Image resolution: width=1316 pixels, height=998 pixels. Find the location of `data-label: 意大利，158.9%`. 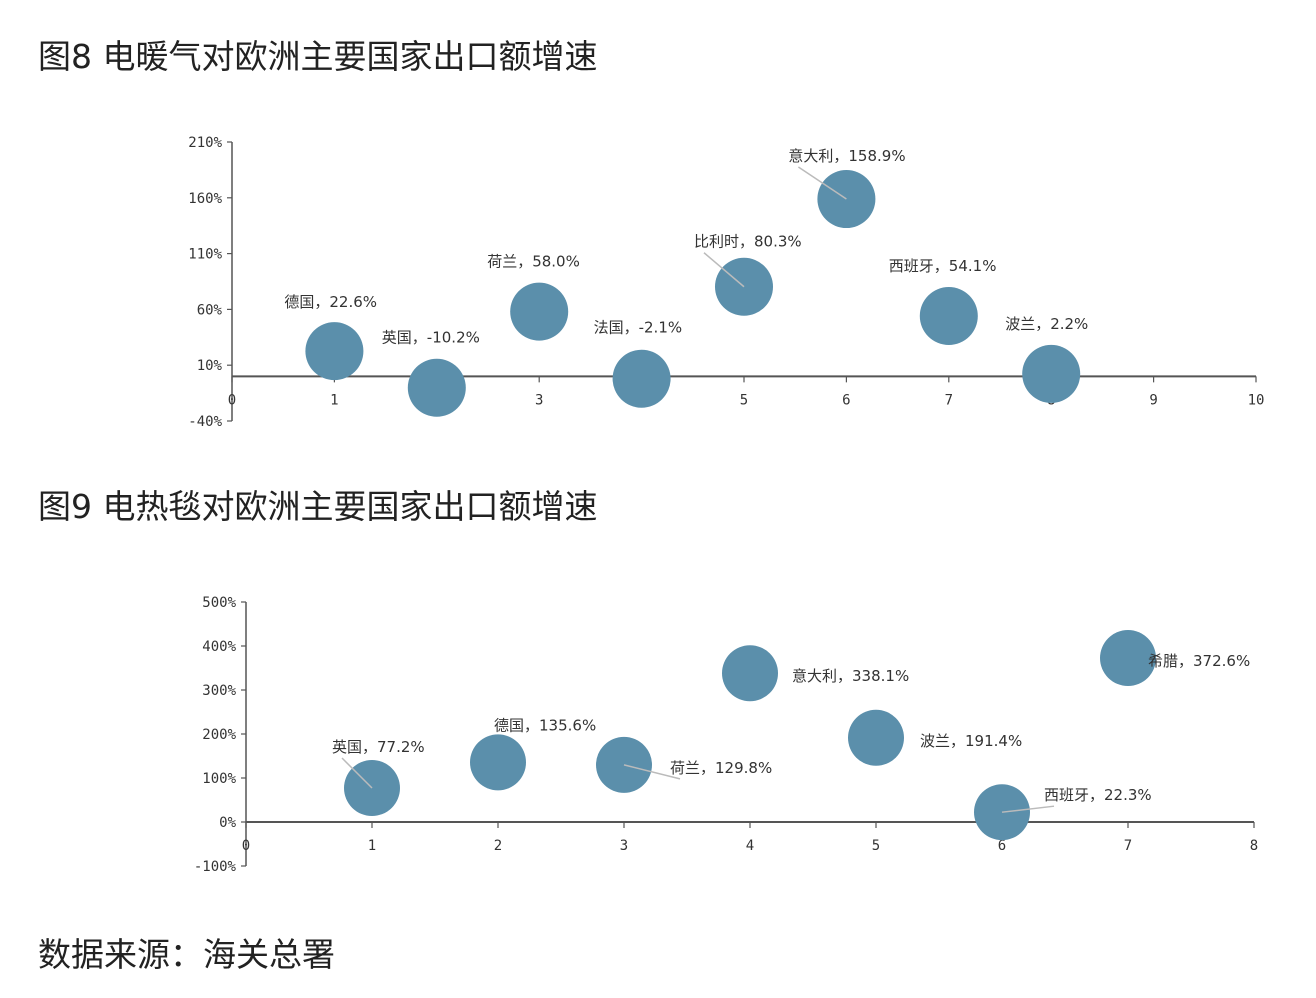

data-label: 意大利，158.9% is located at coordinates (846, 156).